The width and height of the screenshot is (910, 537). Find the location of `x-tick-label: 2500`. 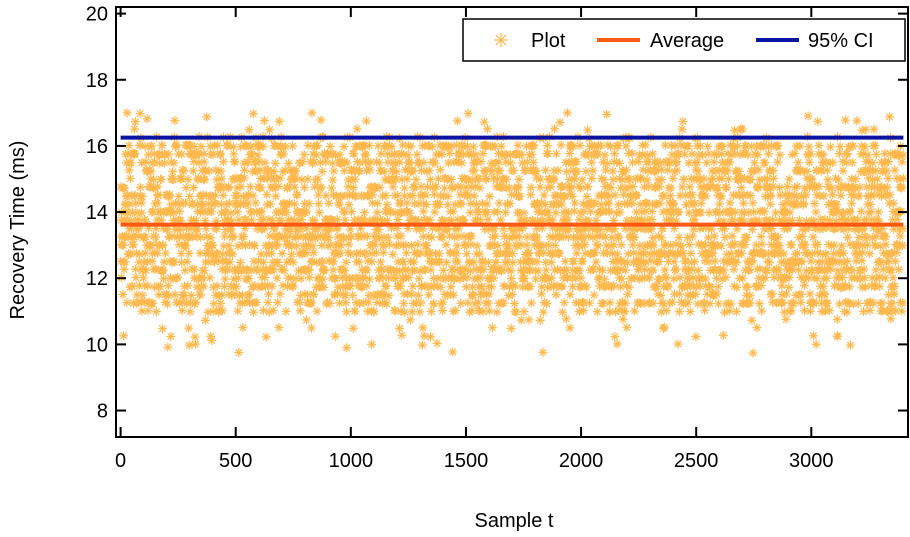

x-tick-label: 2500 is located at coordinates (696, 461).